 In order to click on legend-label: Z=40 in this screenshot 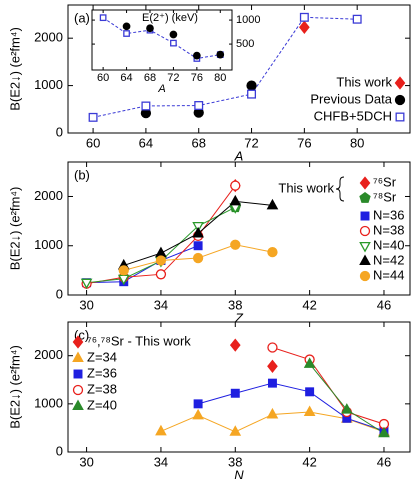, I will do `click(102, 404)`.